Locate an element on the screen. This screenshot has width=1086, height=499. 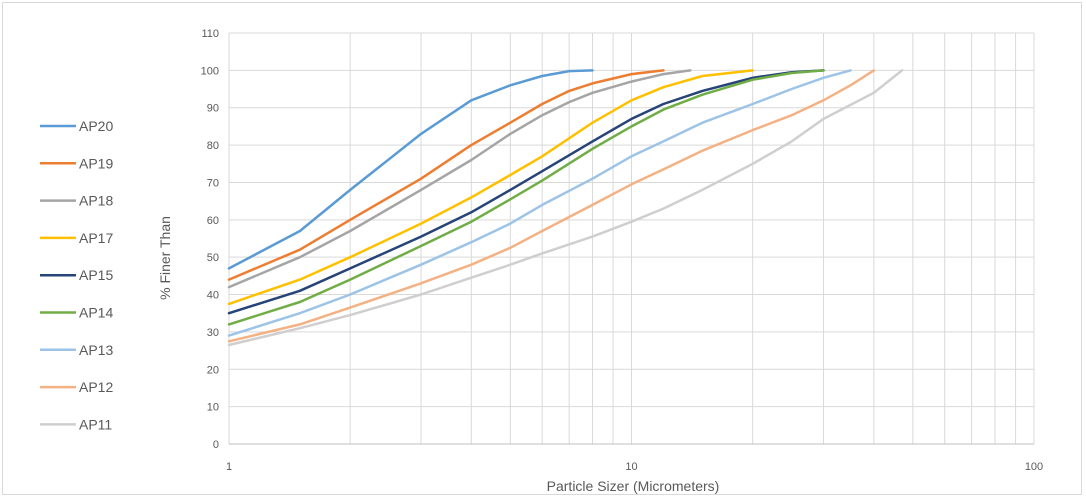
legend-label: AP13 is located at coordinates (96, 350).